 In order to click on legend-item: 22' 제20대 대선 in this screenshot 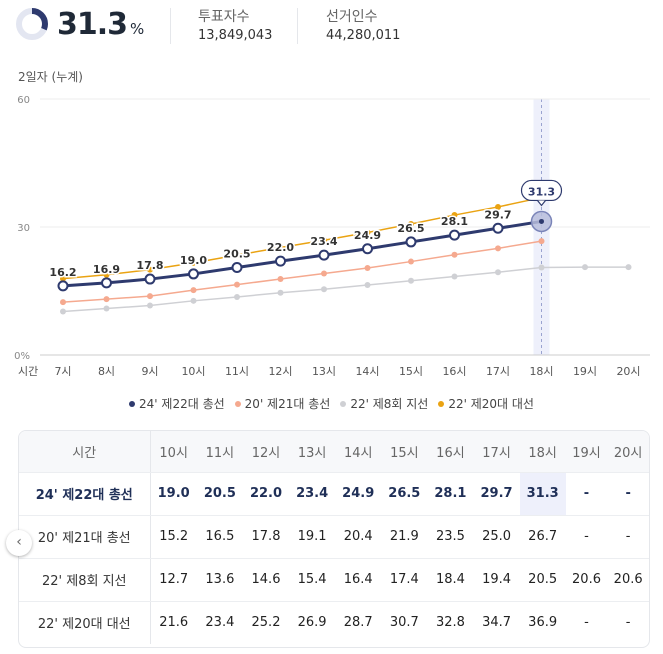, I will do `click(486, 403)`.